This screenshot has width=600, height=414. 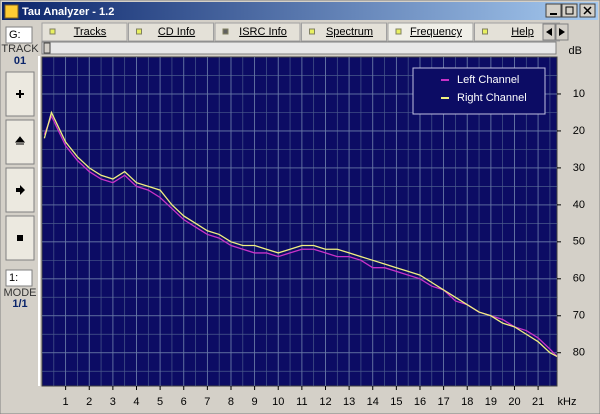 I want to click on tab-label: CD Info, so click(x=176, y=32).